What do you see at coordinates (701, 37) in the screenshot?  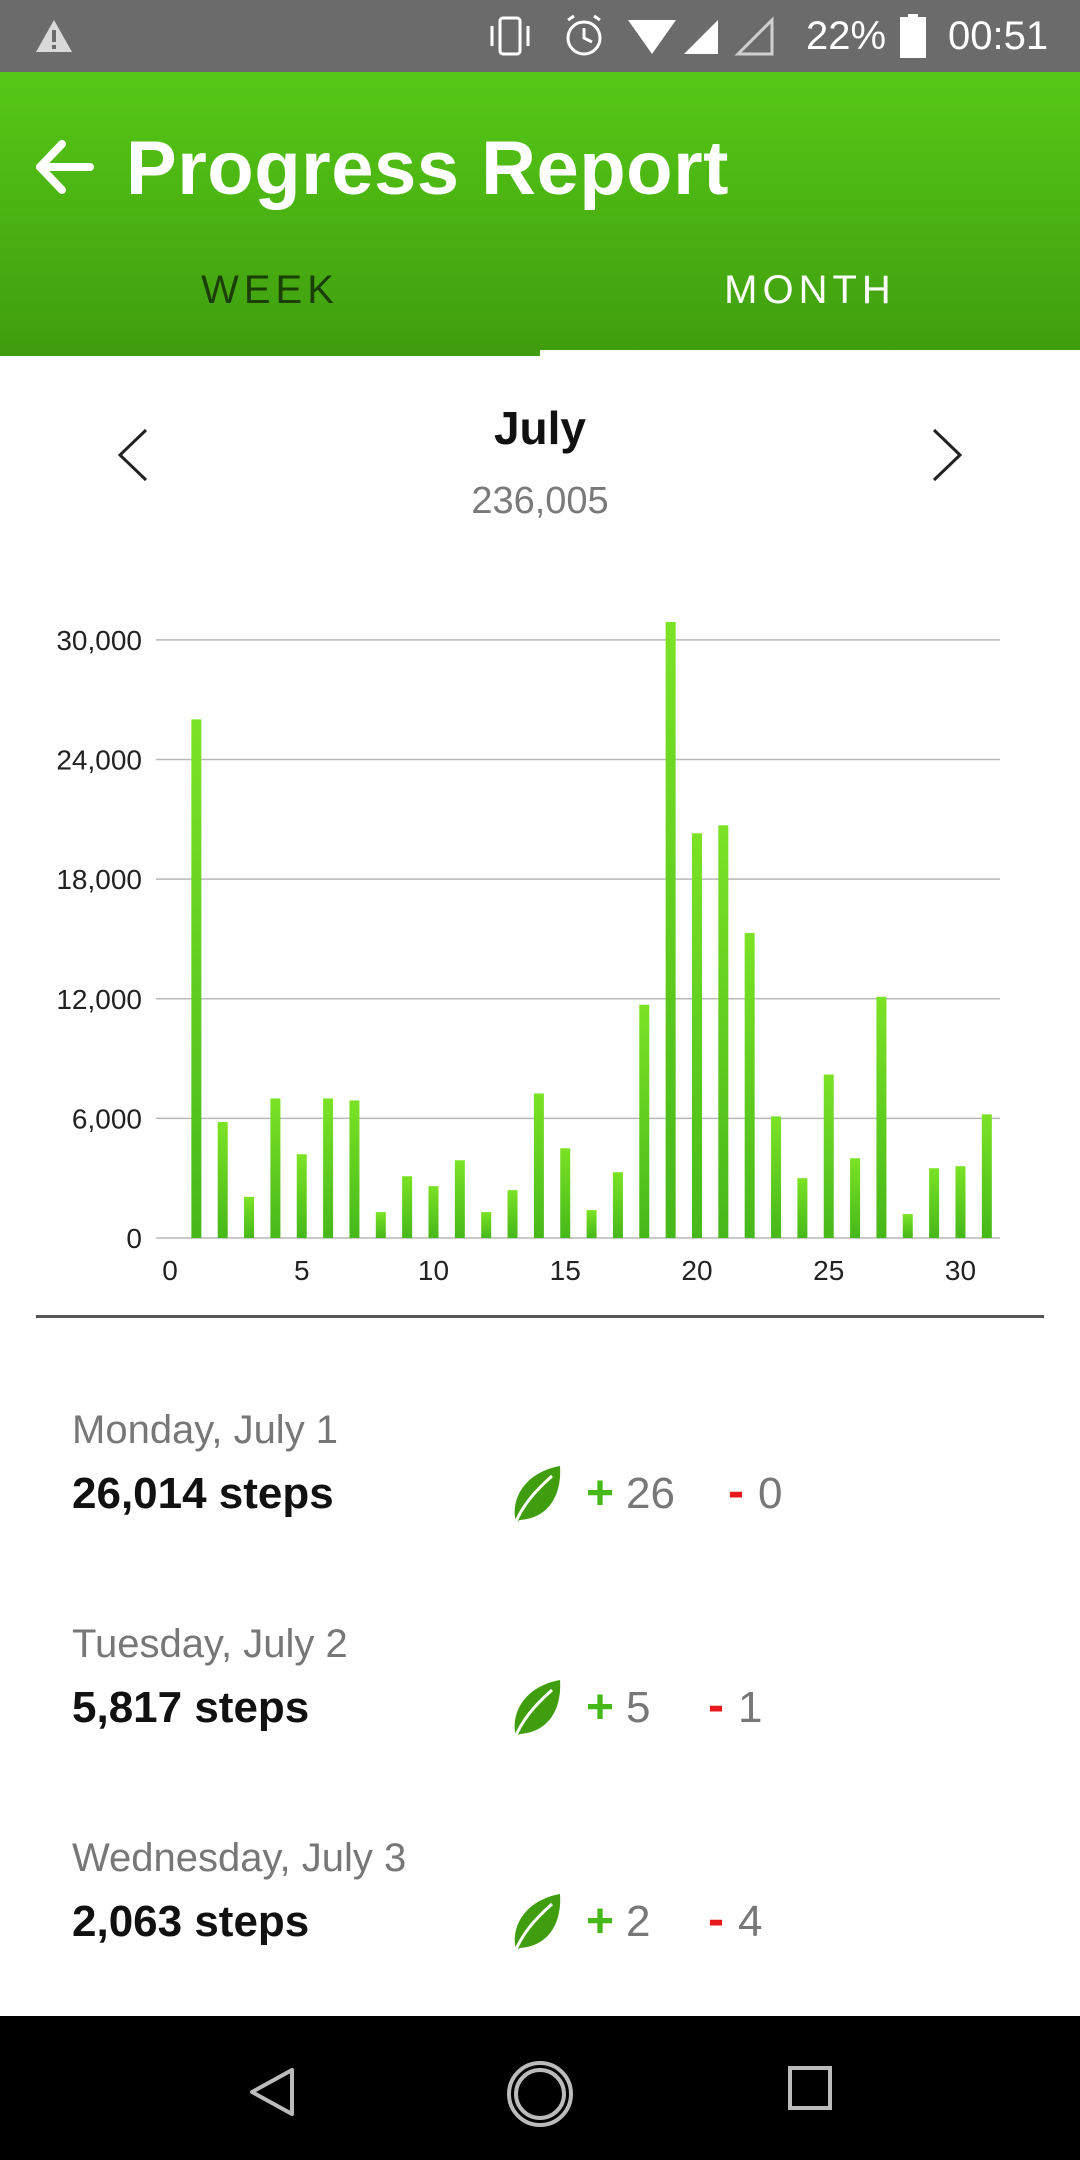 I see `signal-icon` at bounding box center [701, 37].